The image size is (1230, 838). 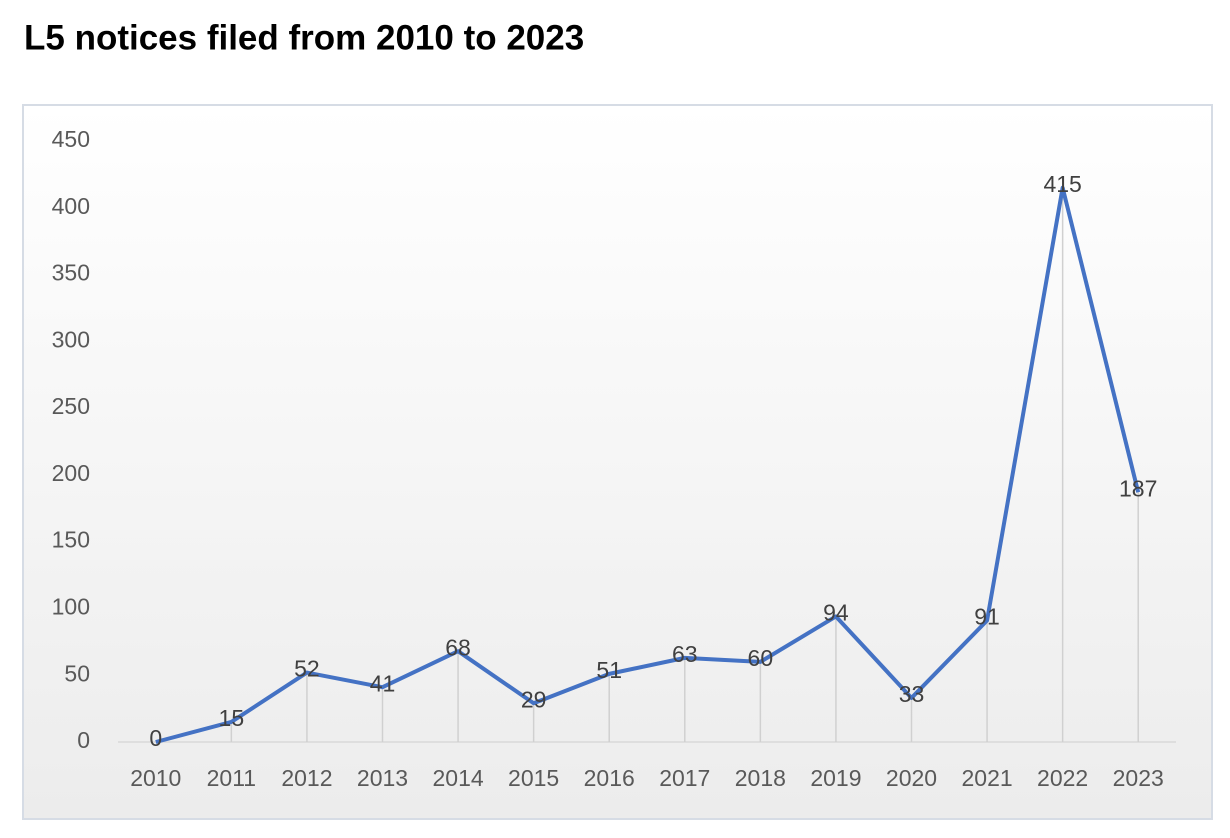 What do you see at coordinates (71, 607) in the screenshot?
I see `y-tick-label: 100` at bounding box center [71, 607].